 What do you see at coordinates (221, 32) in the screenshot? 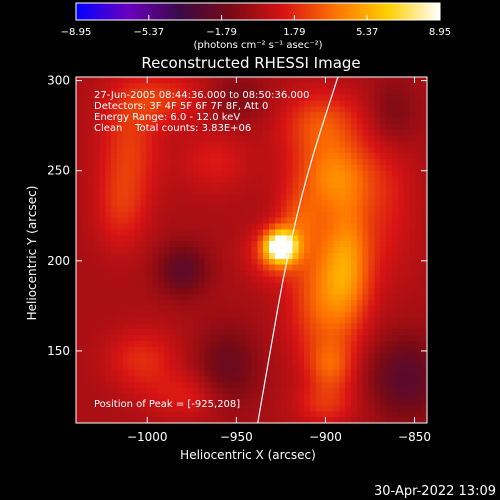
I see `colorbar-tick-label: −1.79` at bounding box center [221, 32].